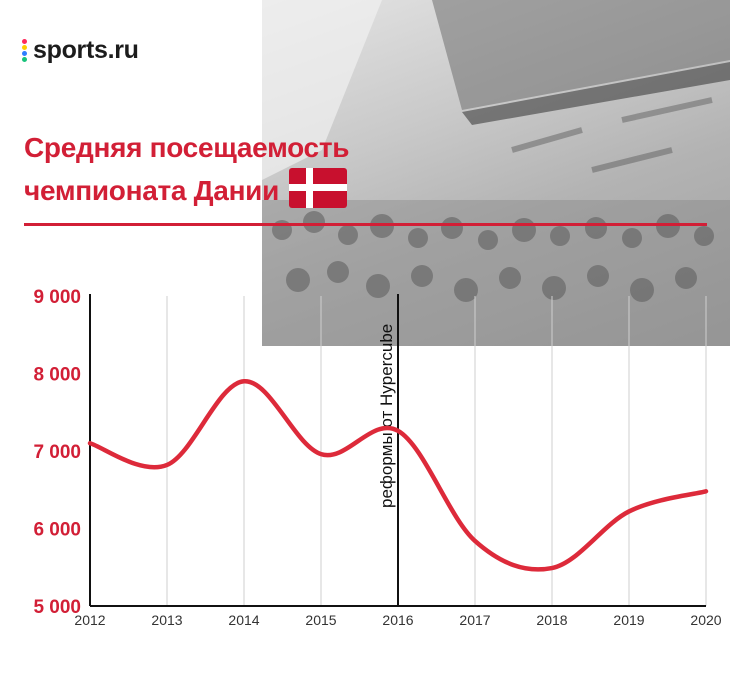 Image resolution: width=730 pixels, height=675 pixels. What do you see at coordinates (705, 620) in the screenshot?
I see `x-tick-label: 2020` at bounding box center [705, 620].